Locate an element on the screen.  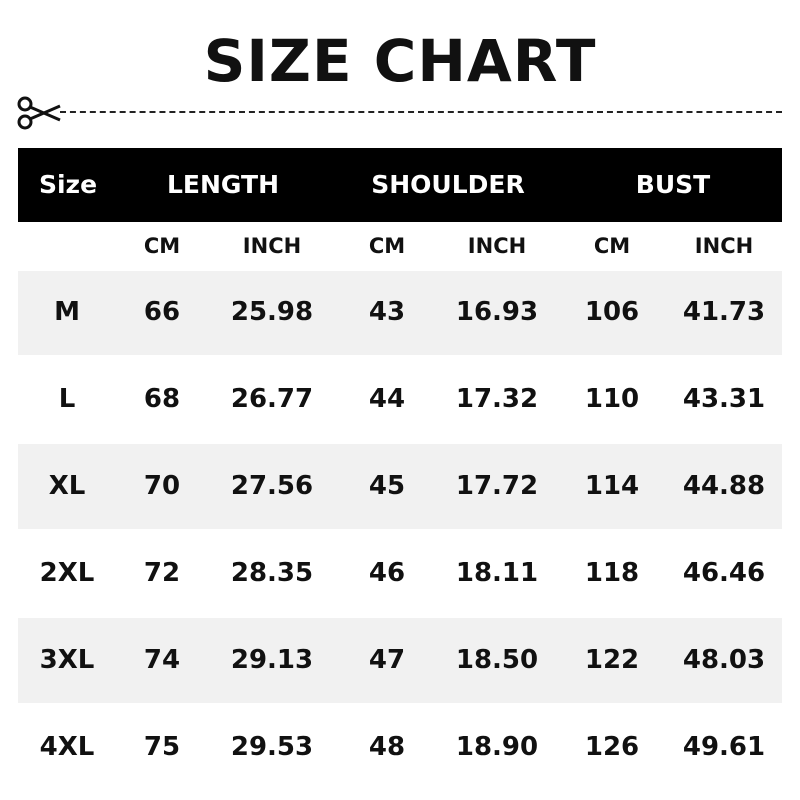
table-row: M 66 25.98 43 16.93 106 41.73 is located at coordinates (400, 313).